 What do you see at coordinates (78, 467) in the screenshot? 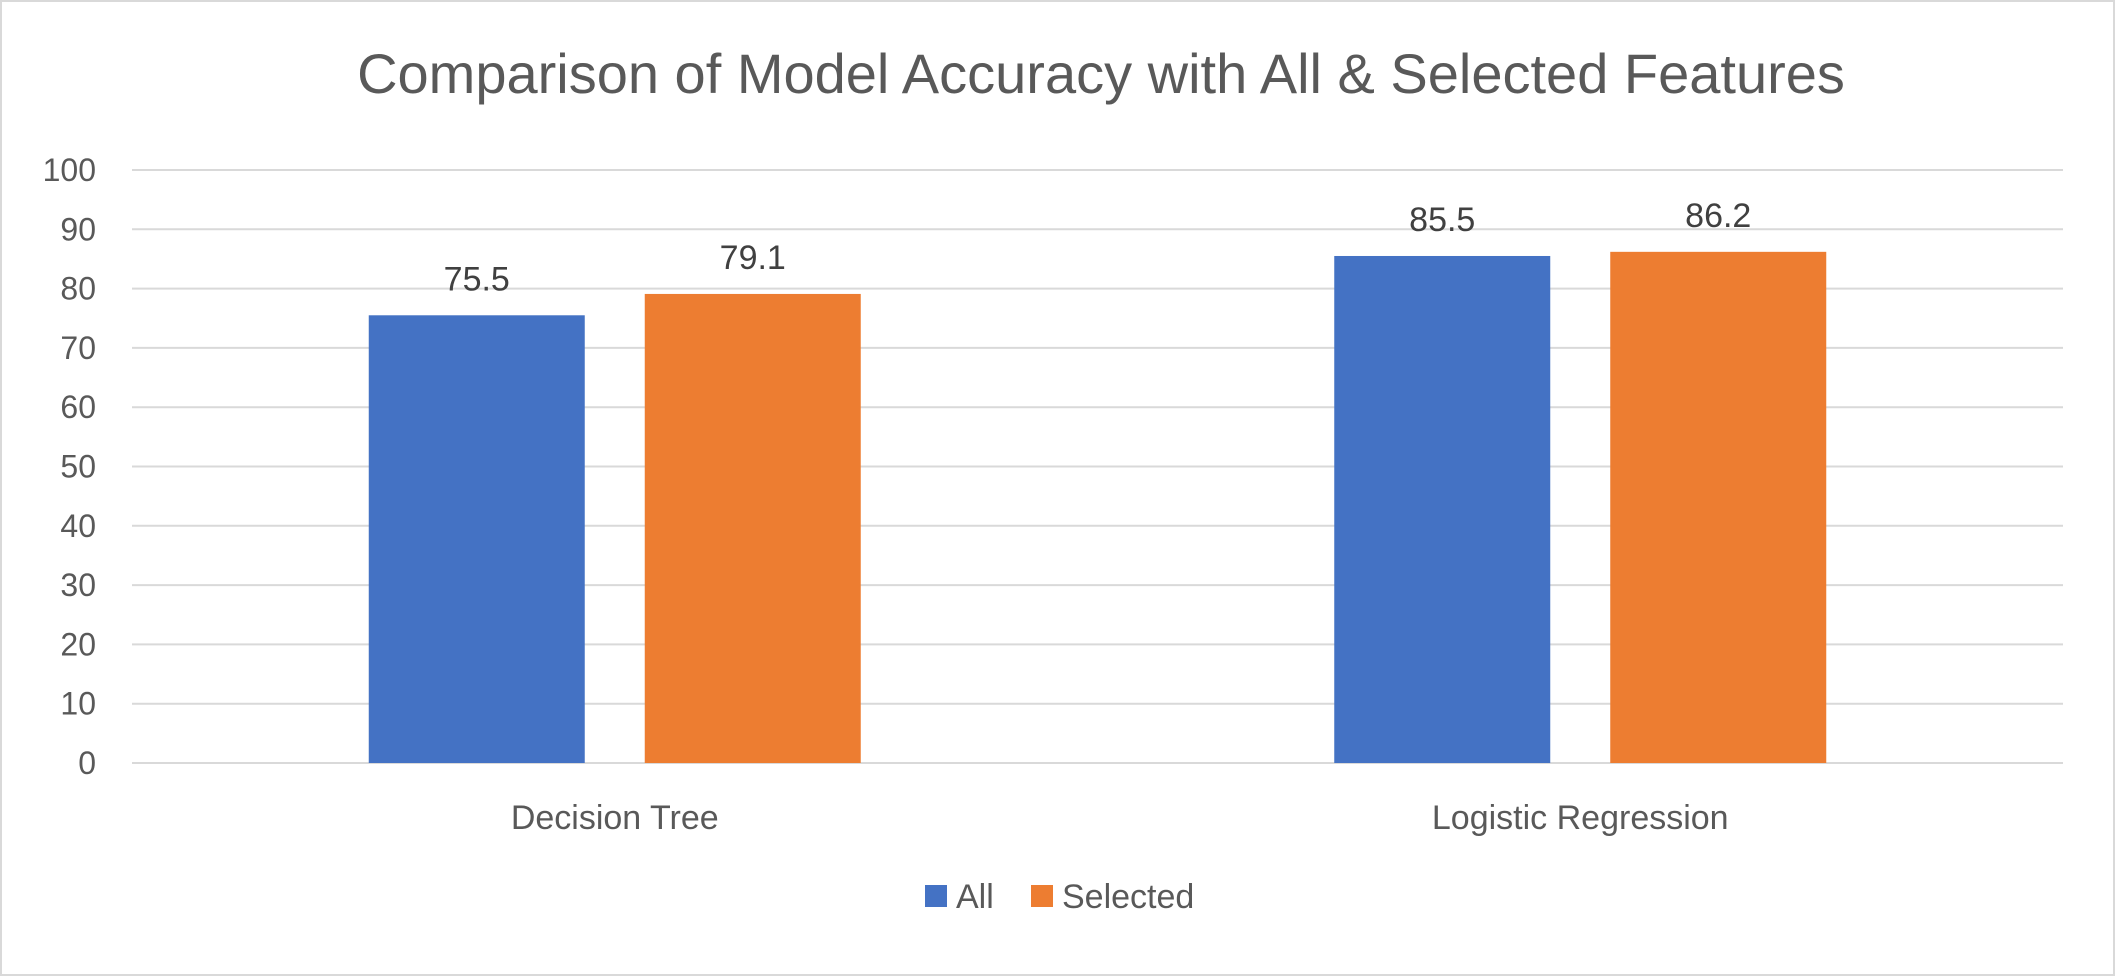
I see `y-tick-label: 50` at bounding box center [78, 467].